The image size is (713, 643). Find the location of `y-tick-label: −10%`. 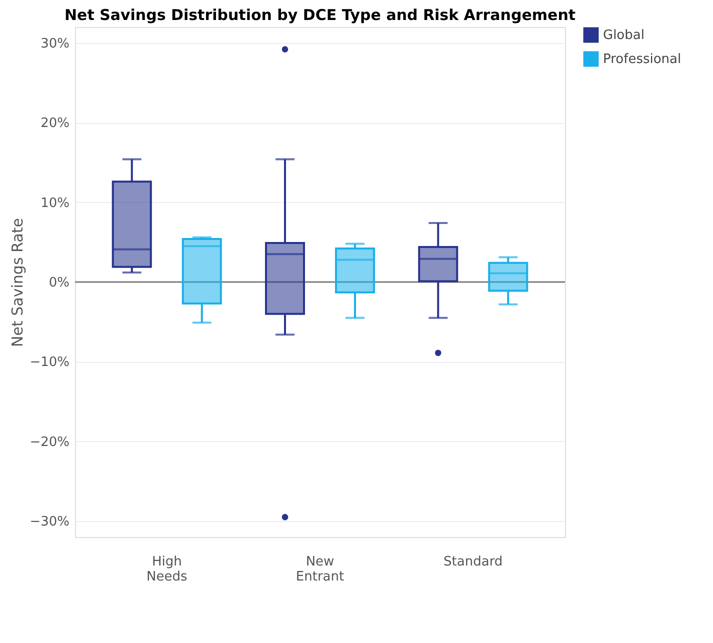

y-tick-label: −10% is located at coordinates (50, 362).